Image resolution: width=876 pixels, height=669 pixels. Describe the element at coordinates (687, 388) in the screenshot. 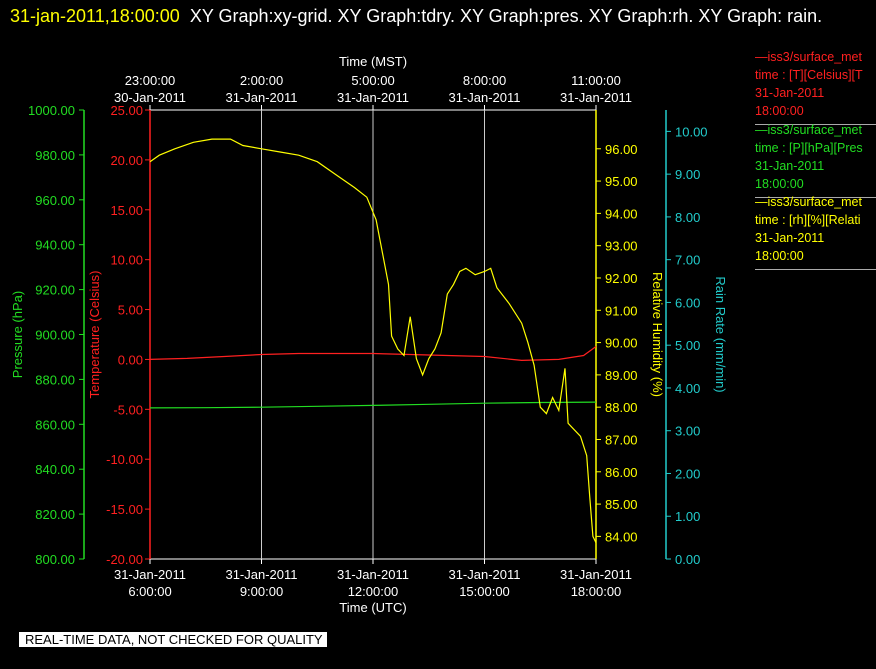

I see `rain-tick-label: 4.00` at that location.